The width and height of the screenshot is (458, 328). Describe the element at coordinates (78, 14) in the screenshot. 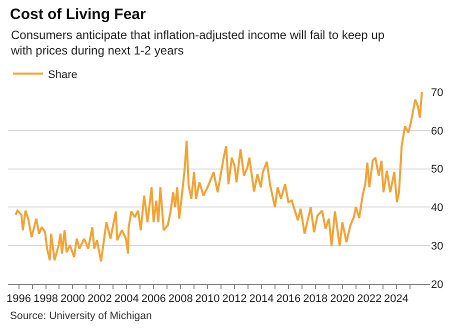

I see `chart-title: Cost of Living Fear` at that location.